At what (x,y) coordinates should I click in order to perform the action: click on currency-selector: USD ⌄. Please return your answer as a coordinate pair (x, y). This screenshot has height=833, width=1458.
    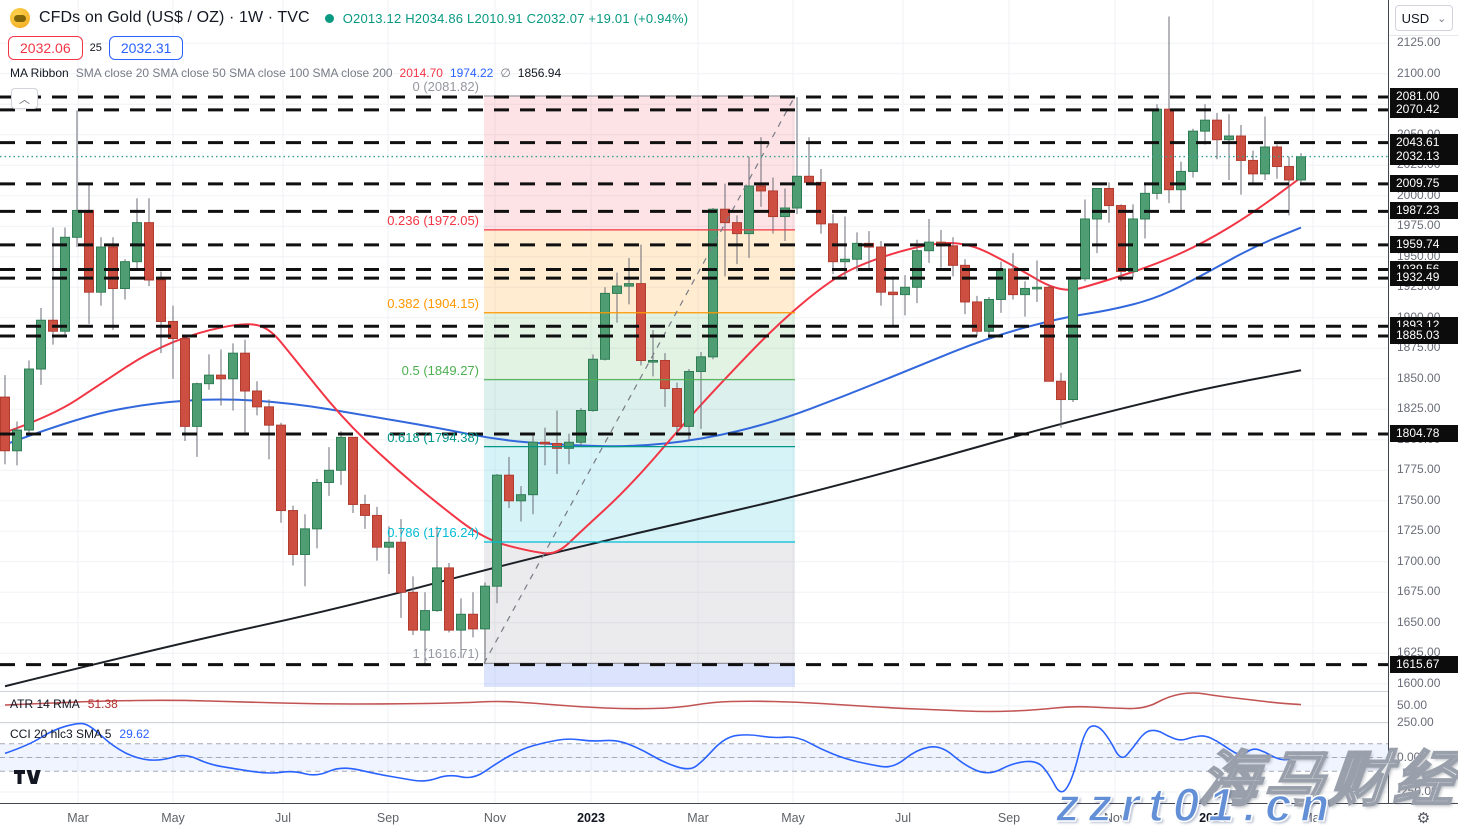
    Looking at the image, I should click on (1424, 18).